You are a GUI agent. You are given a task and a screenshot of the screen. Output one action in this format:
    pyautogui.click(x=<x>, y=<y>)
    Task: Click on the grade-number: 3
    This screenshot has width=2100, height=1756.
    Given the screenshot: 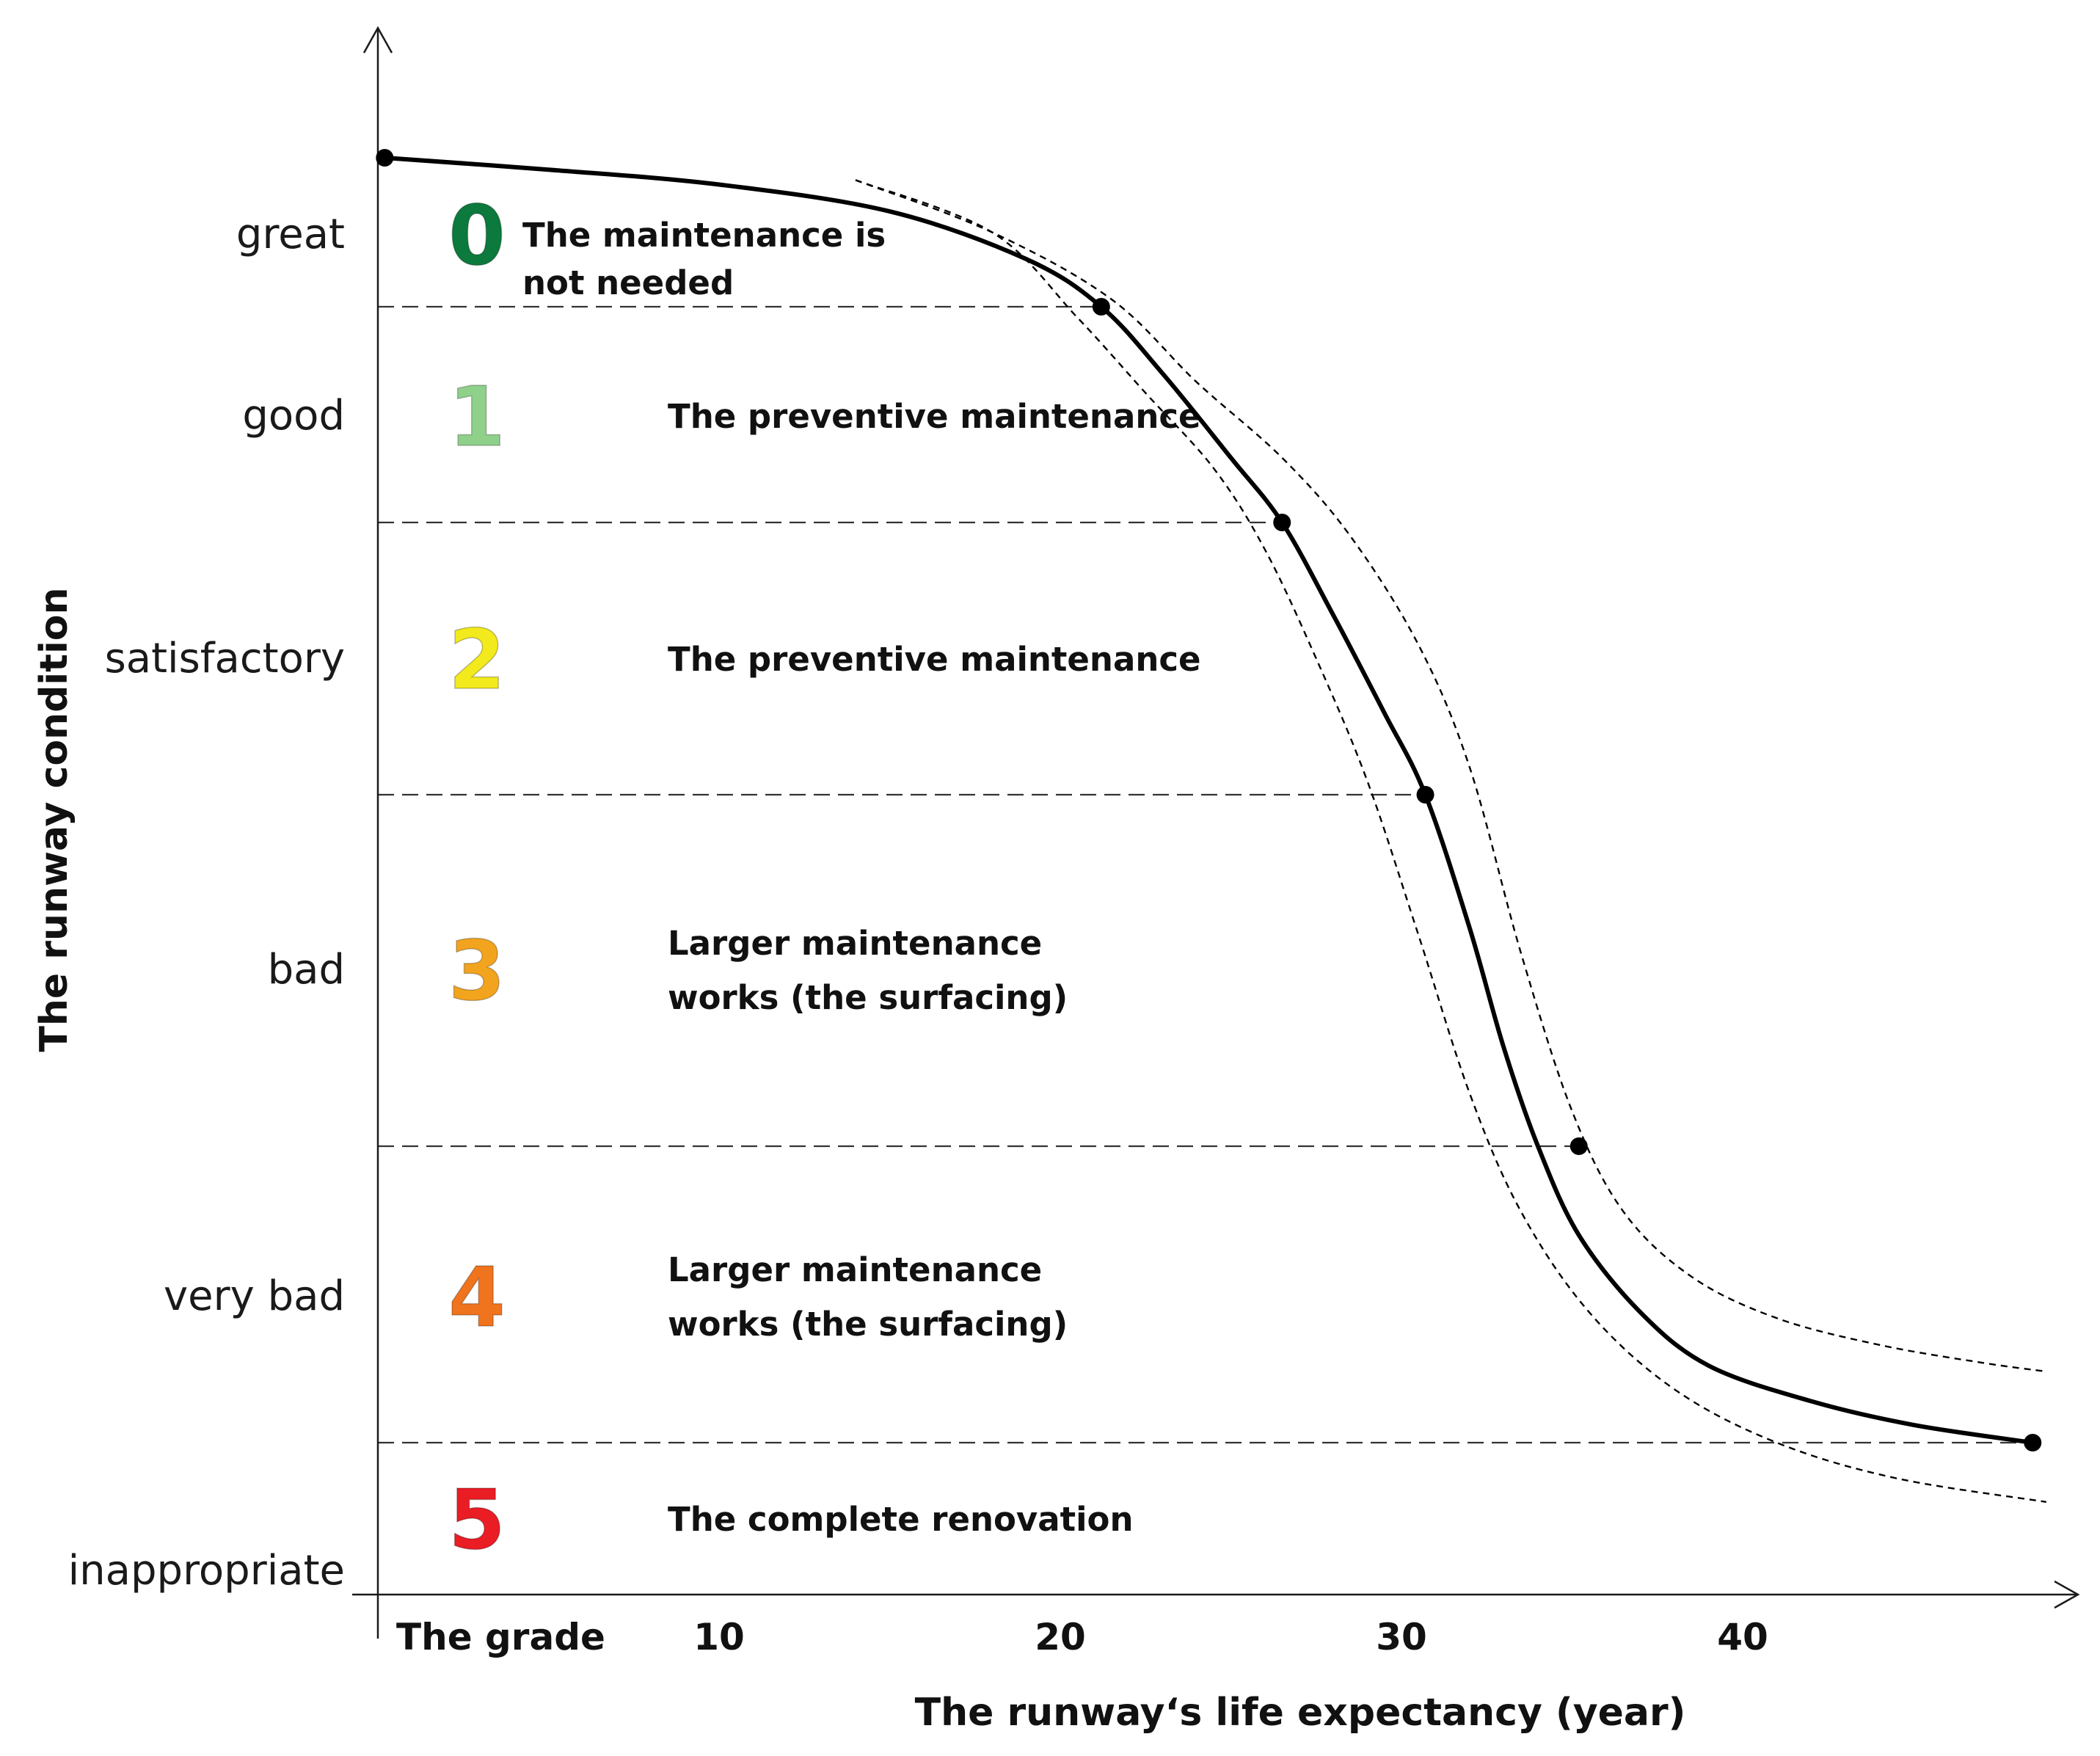 What is the action you would take?
    pyautogui.click(x=477, y=971)
    